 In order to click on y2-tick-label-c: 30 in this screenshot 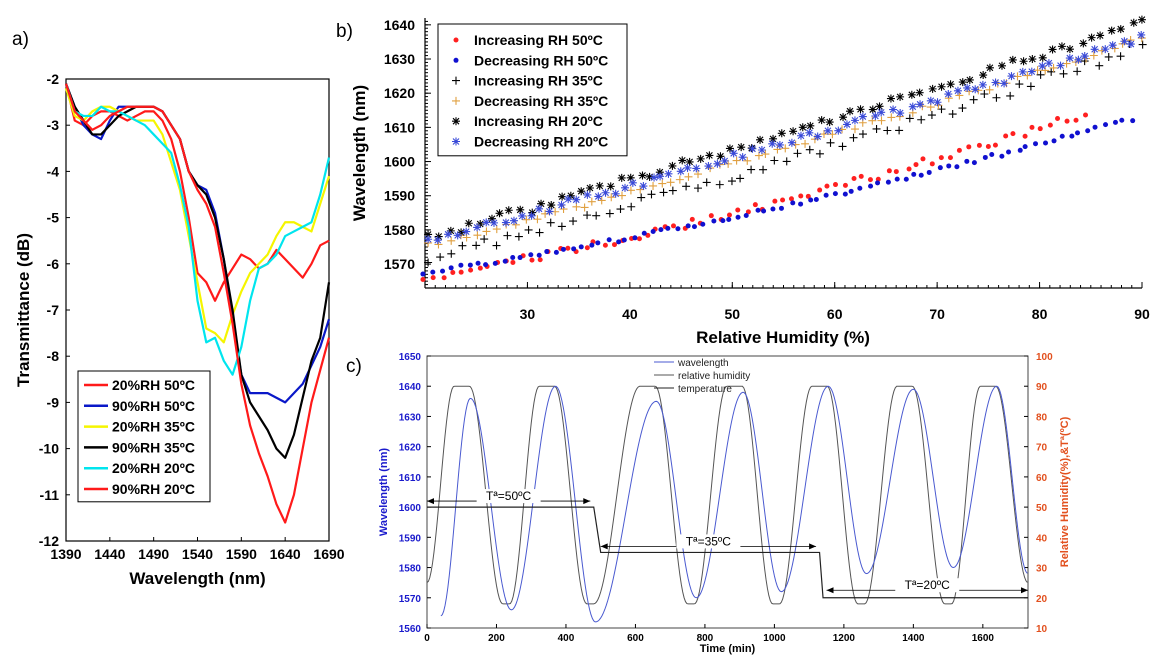, I will do `click(1042, 569)`.